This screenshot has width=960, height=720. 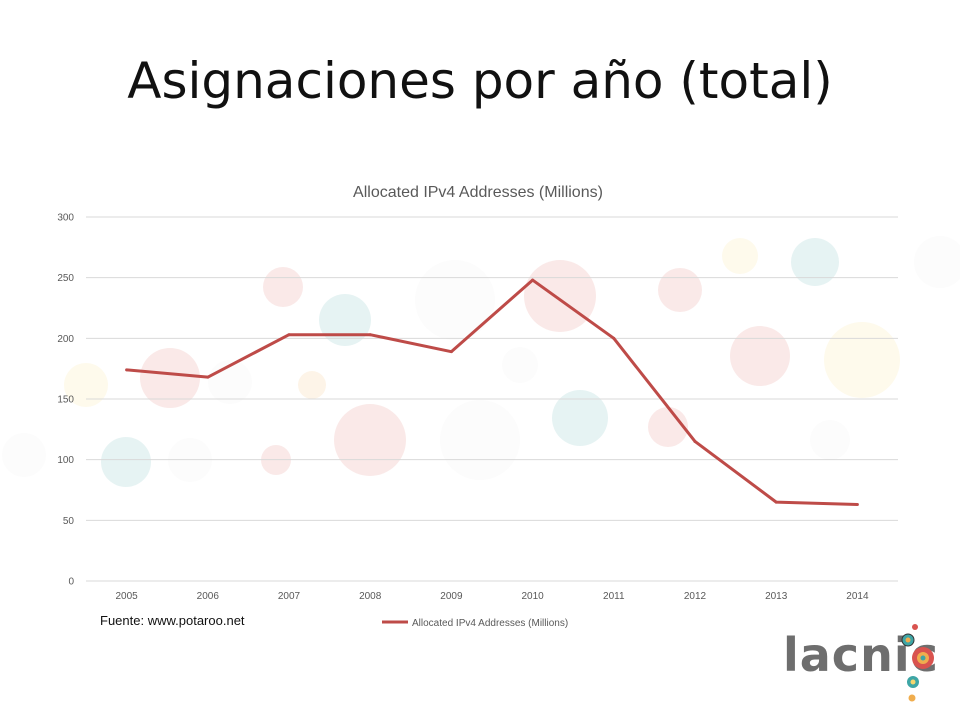 What do you see at coordinates (208, 596) in the screenshot?
I see `x-tick-label: 2006` at bounding box center [208, 596].